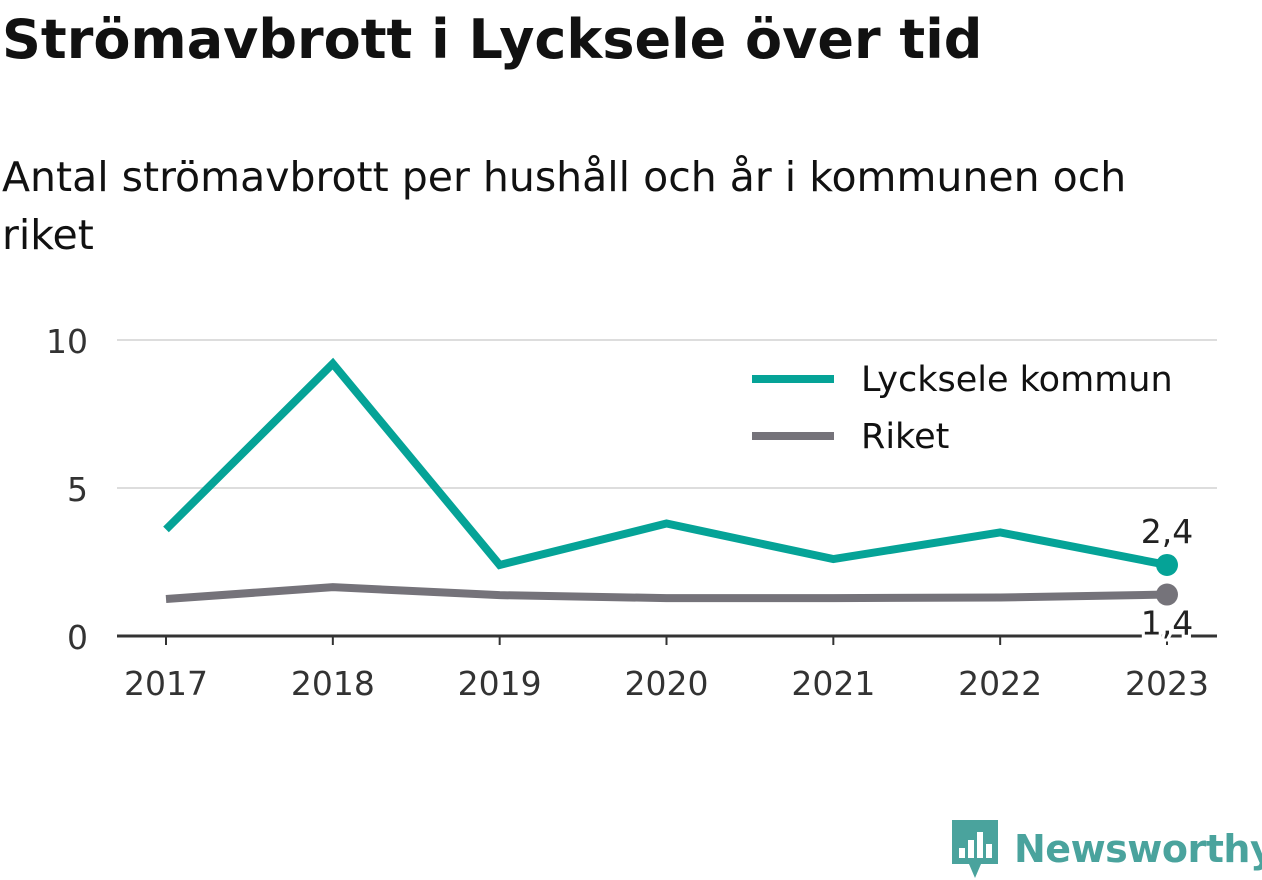  I want to click on end-value-label: 1,4, so click(1167, 623).